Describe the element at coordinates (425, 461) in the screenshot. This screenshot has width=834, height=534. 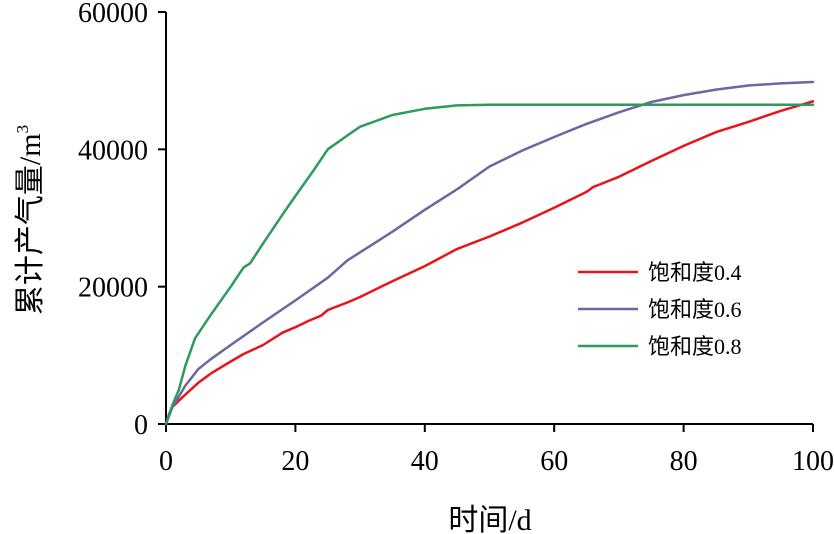
I see `x-tick-label: 40` at that location.